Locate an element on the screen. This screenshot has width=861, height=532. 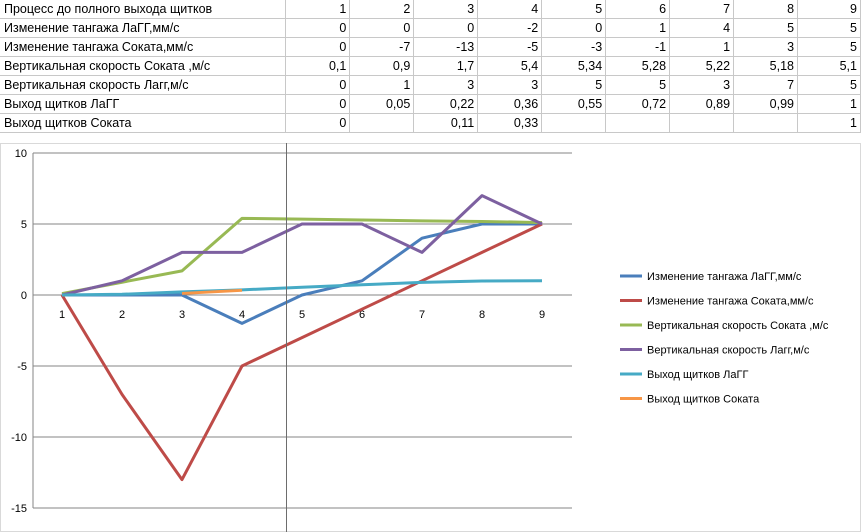
table-cell: 5,34 is located at coordinates (574, 66).